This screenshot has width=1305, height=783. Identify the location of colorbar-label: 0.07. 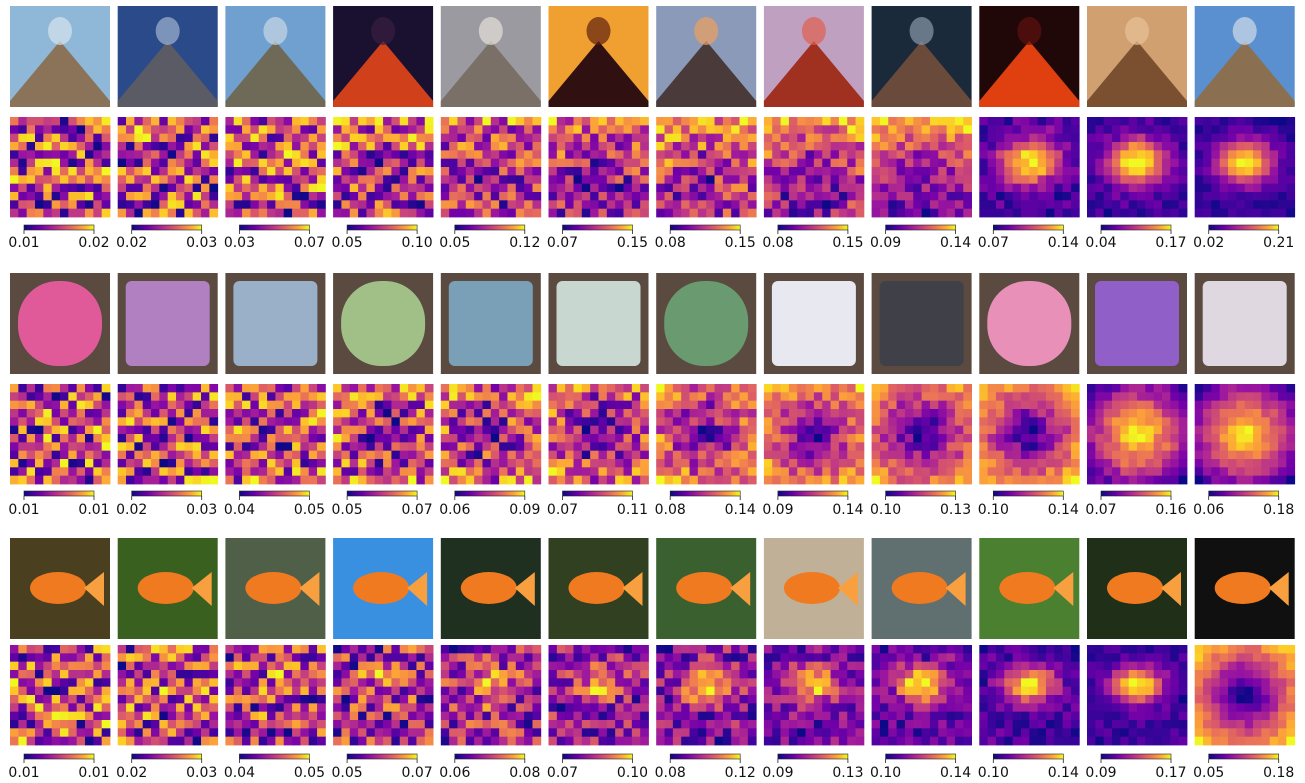
(417, 773).